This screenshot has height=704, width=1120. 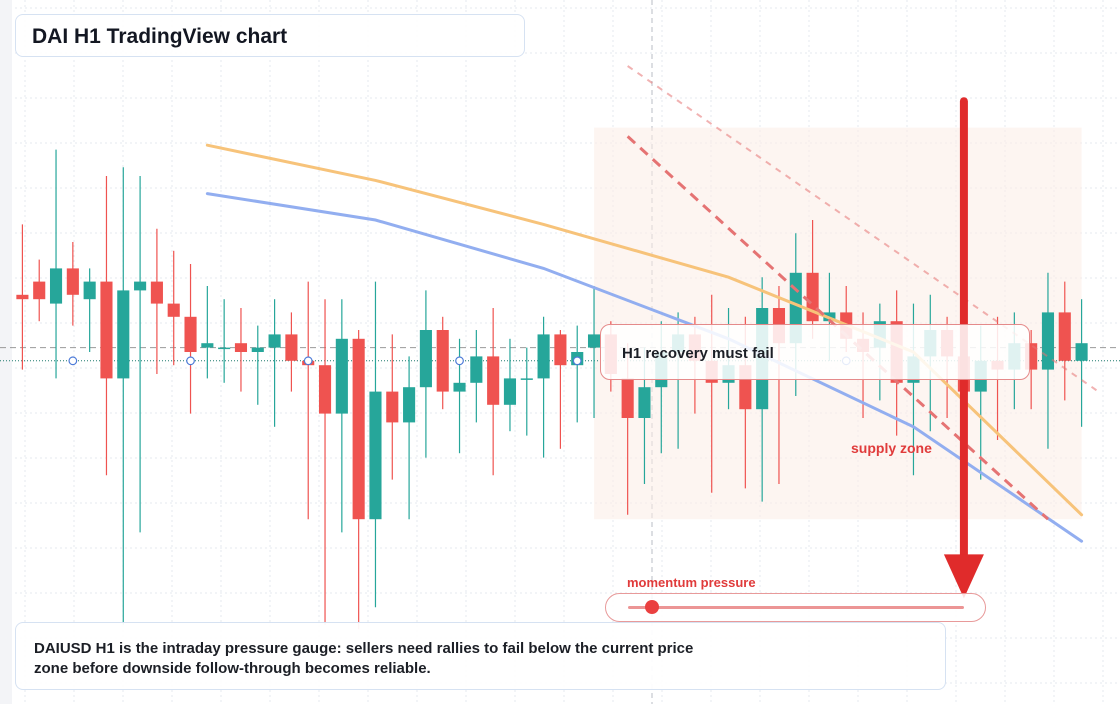 I want to click on title-panel: DAI H1 TradingView chart, so click(x=270, y=35).